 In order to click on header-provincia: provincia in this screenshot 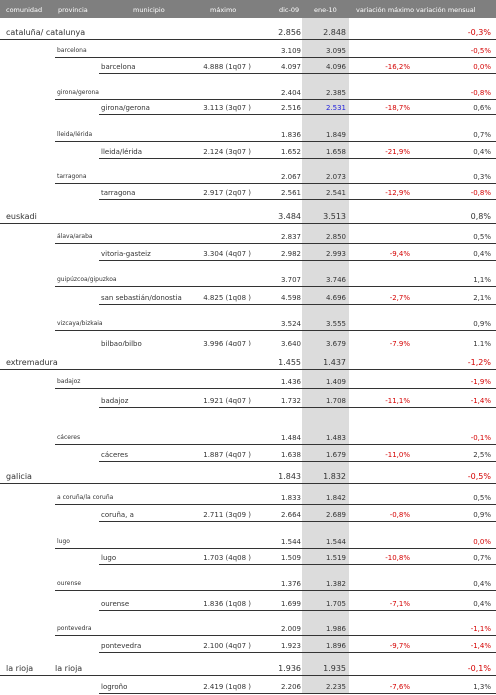, I will do `click(73, 10)`.